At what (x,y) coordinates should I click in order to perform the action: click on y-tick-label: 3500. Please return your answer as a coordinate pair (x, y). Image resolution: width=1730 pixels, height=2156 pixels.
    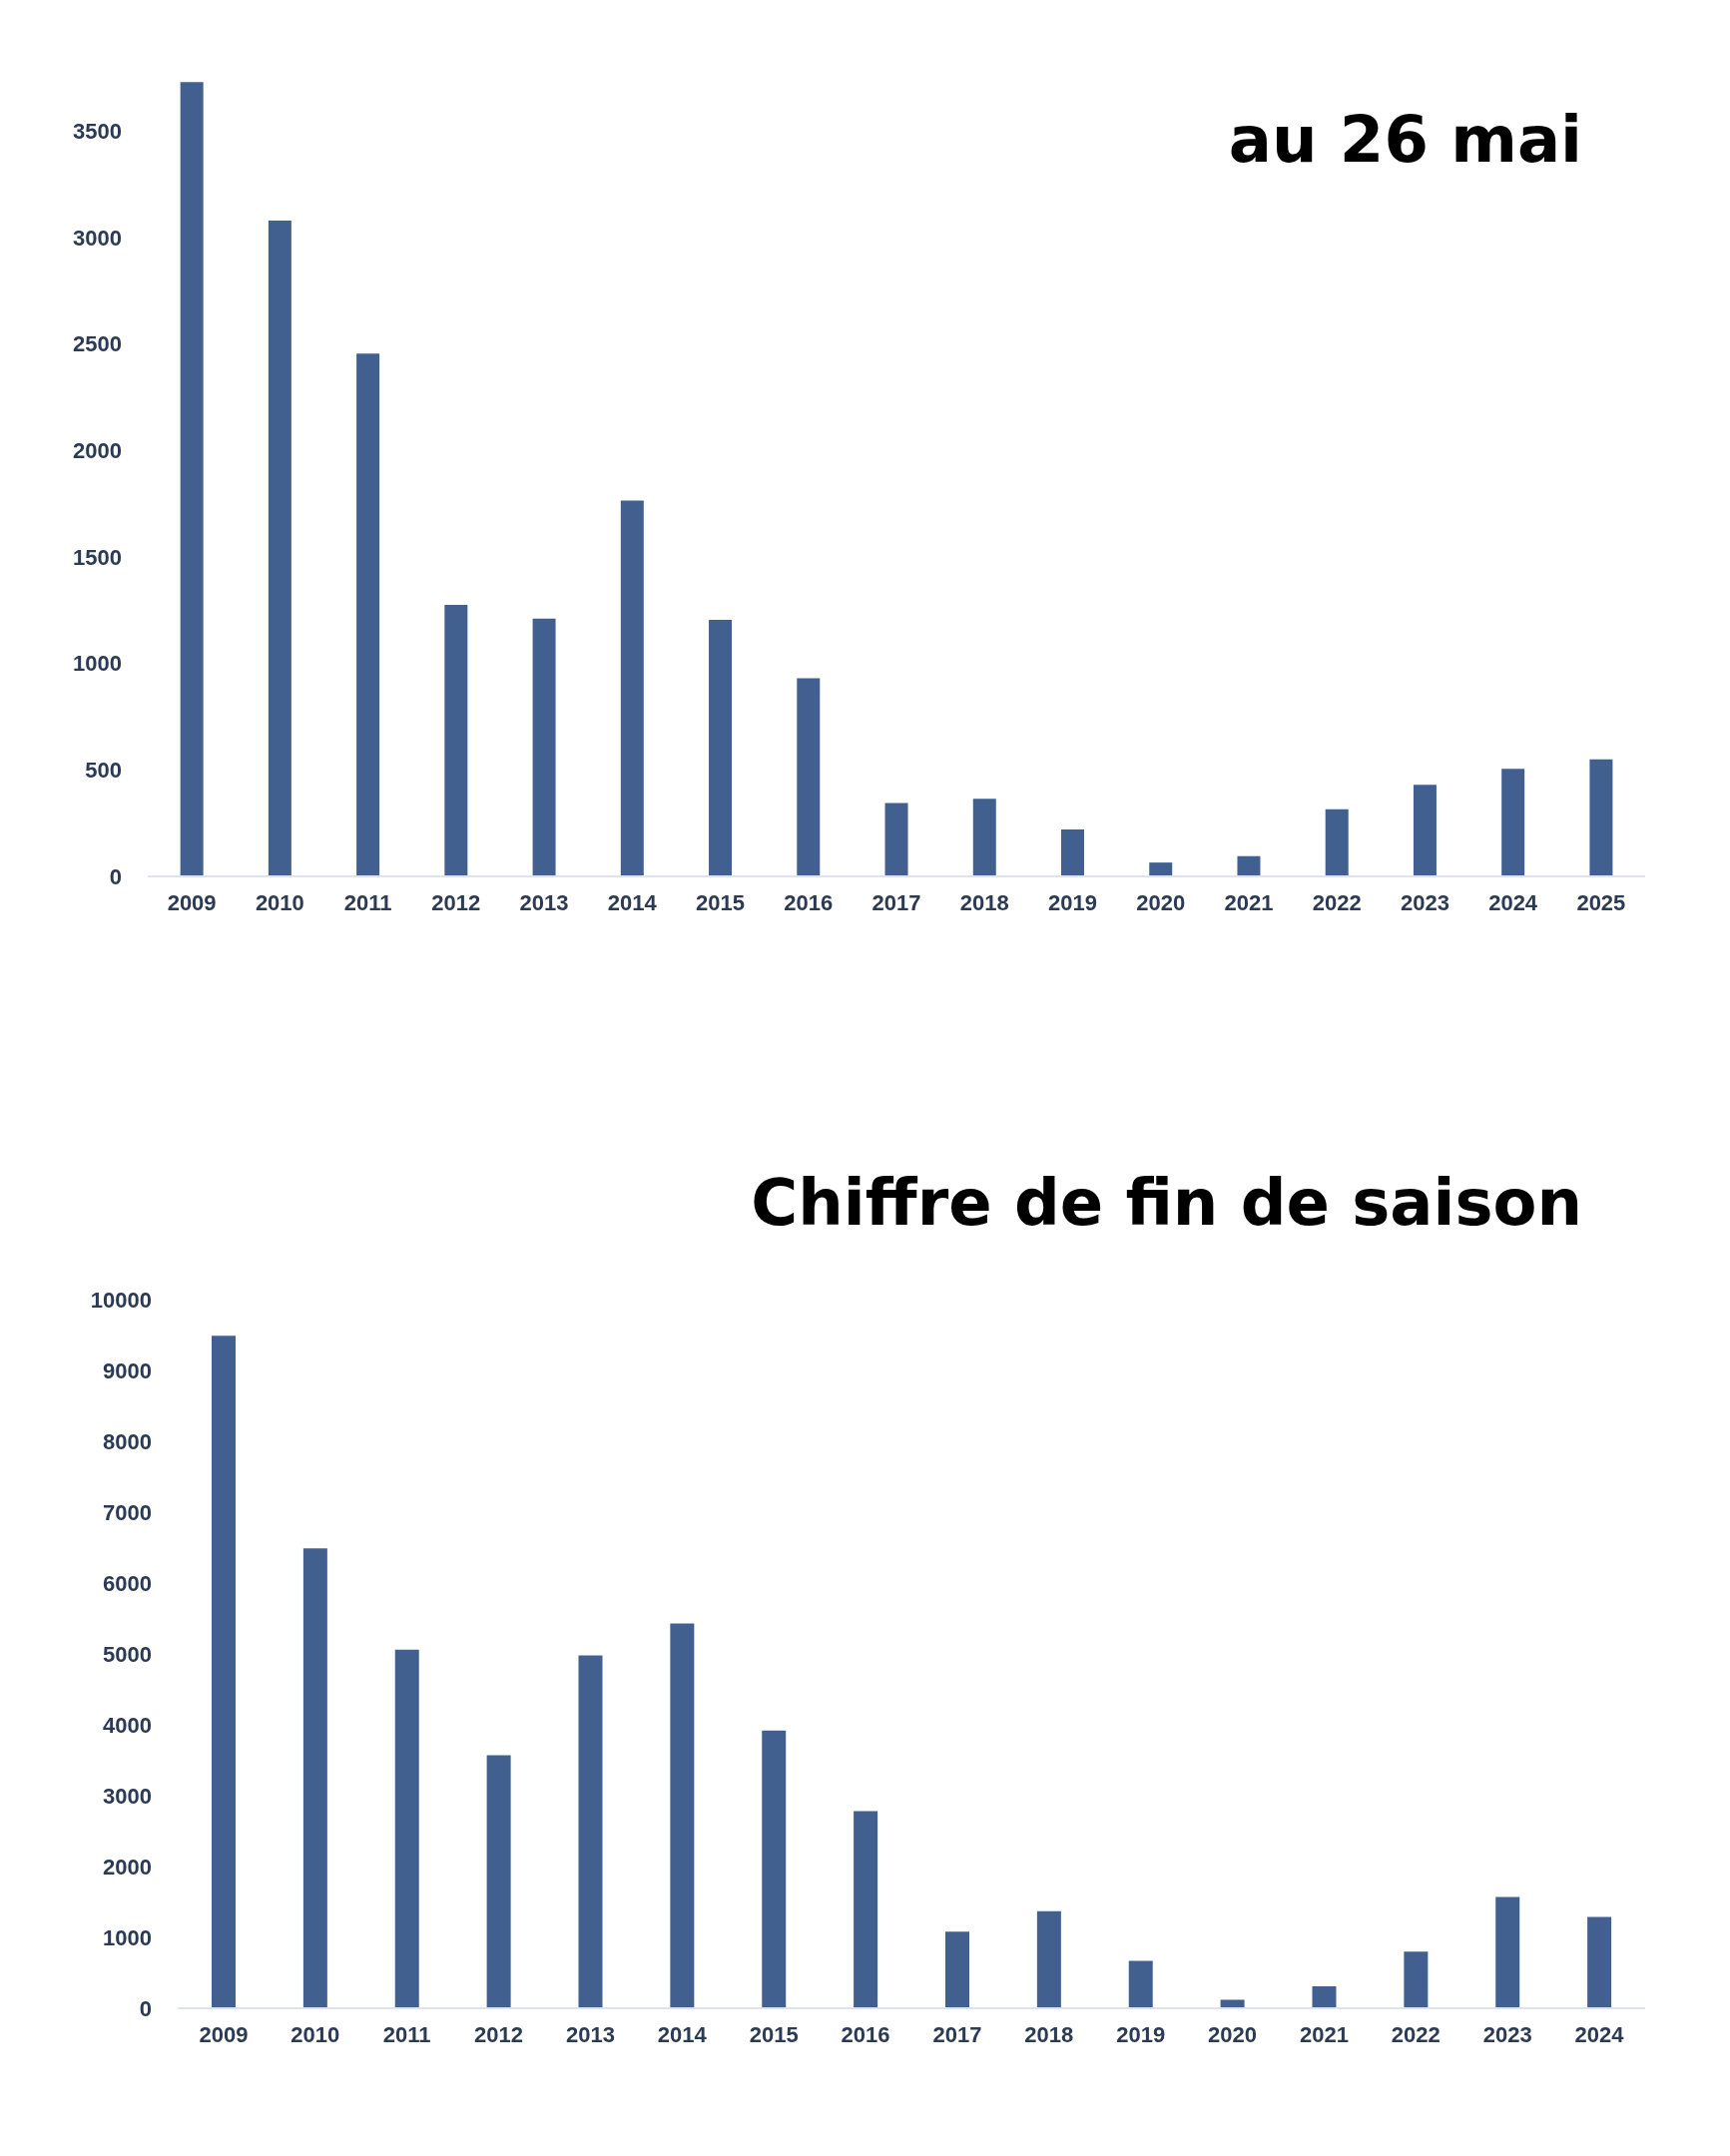
    Looking at the image, I should click on (98, 132).